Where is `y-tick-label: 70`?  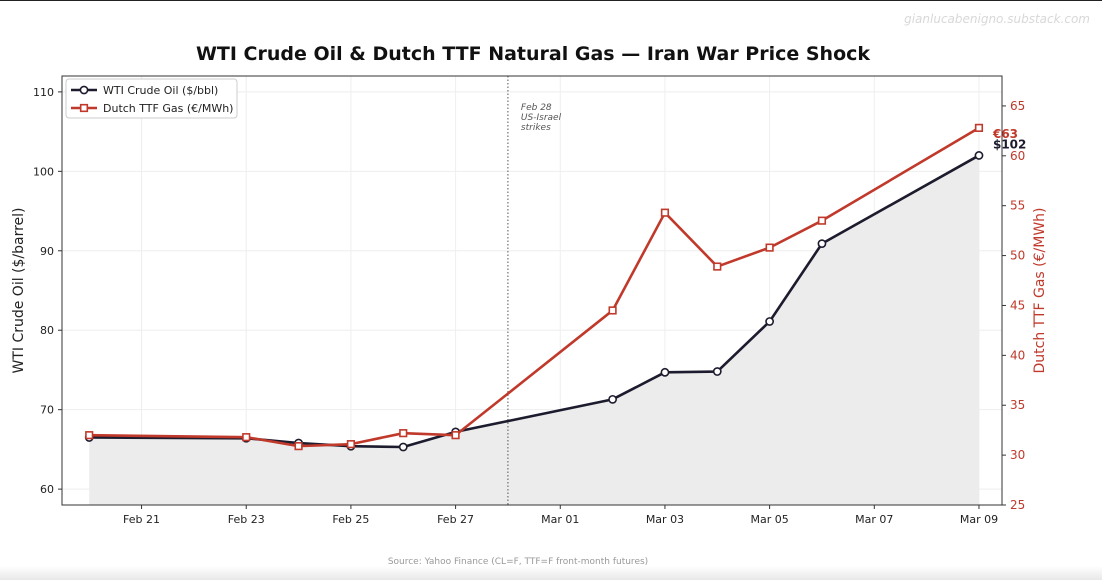 y-tick-label: 70 is located at coordinates (47, 410).